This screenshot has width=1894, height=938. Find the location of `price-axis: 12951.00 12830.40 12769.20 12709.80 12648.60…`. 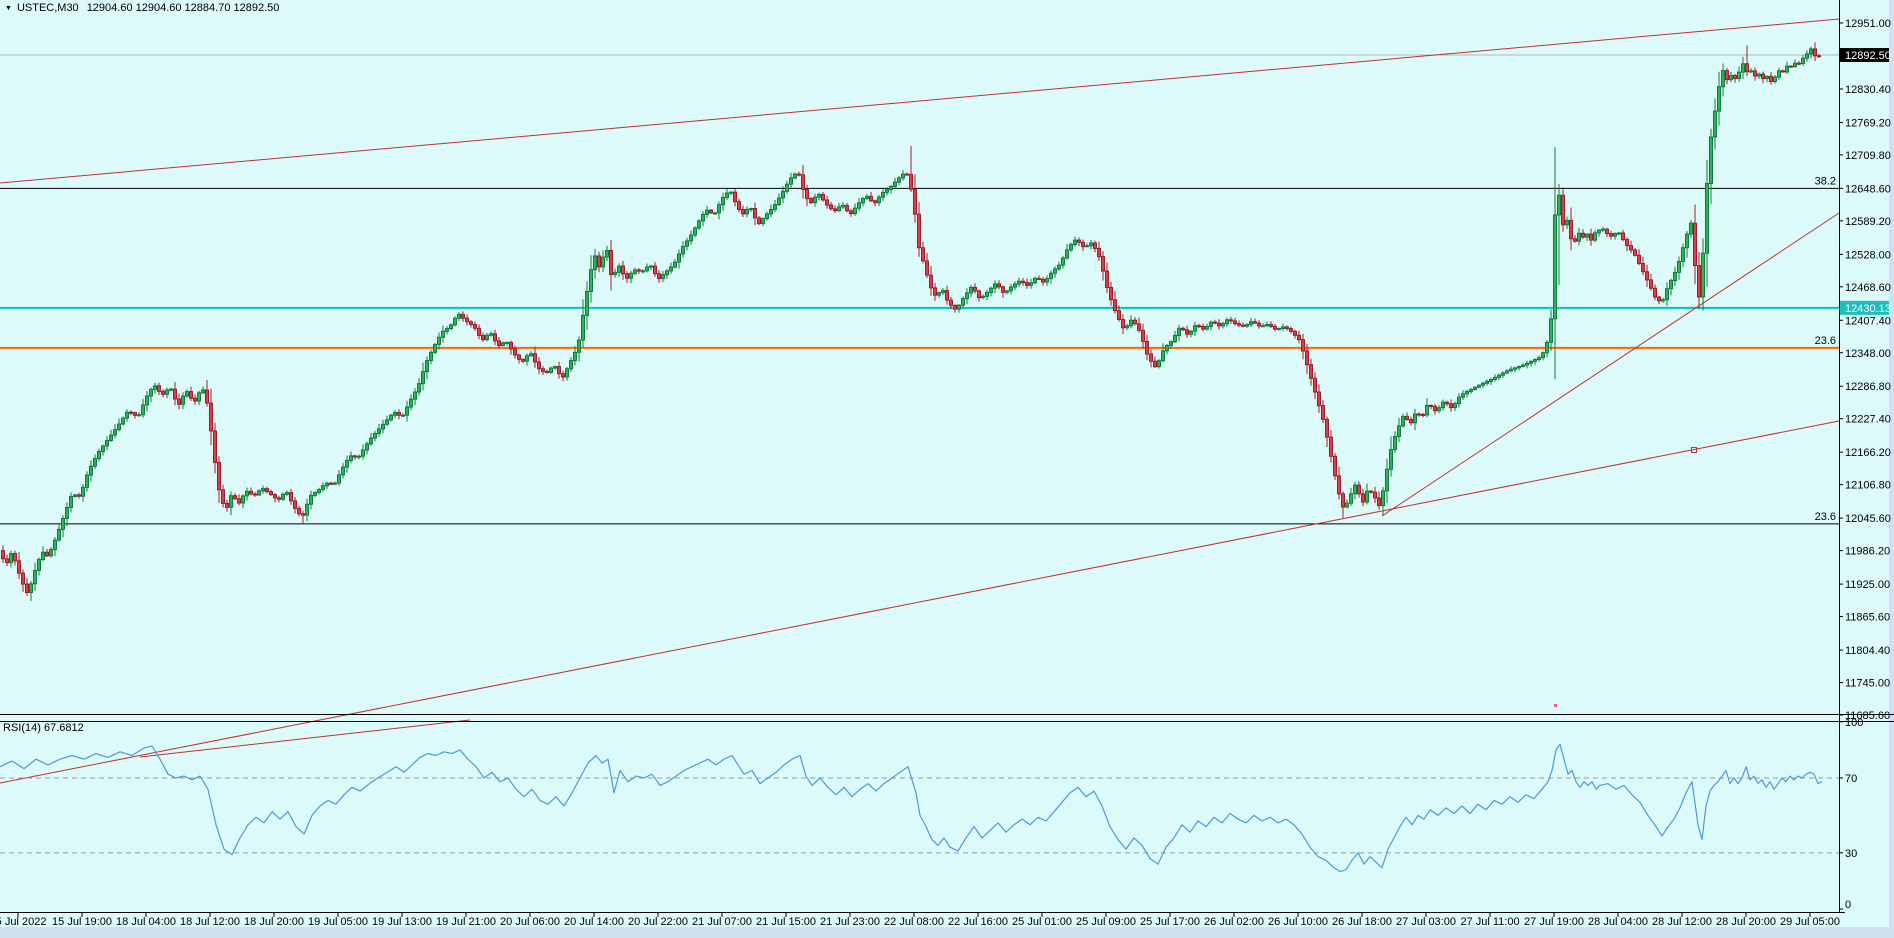

price-axis: 12951.00 12830.40 12769.20 12709.80 12648.60… is located at coordinates (1865, 370).